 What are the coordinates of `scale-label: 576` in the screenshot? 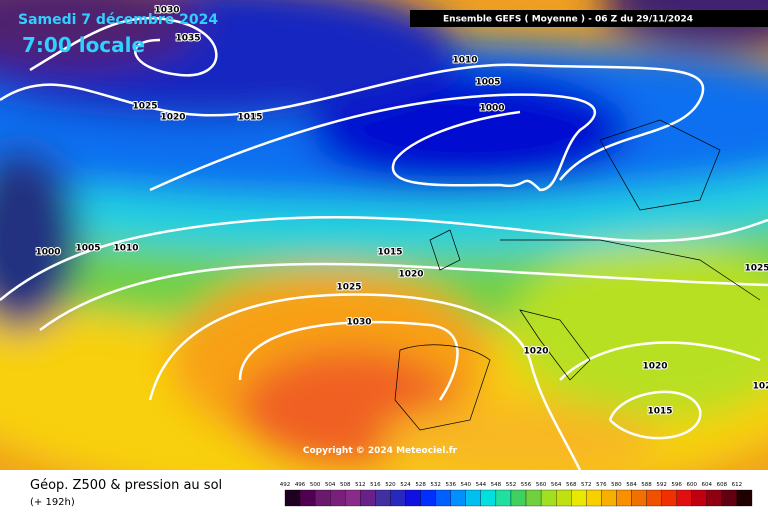 It's located at (601, 485).